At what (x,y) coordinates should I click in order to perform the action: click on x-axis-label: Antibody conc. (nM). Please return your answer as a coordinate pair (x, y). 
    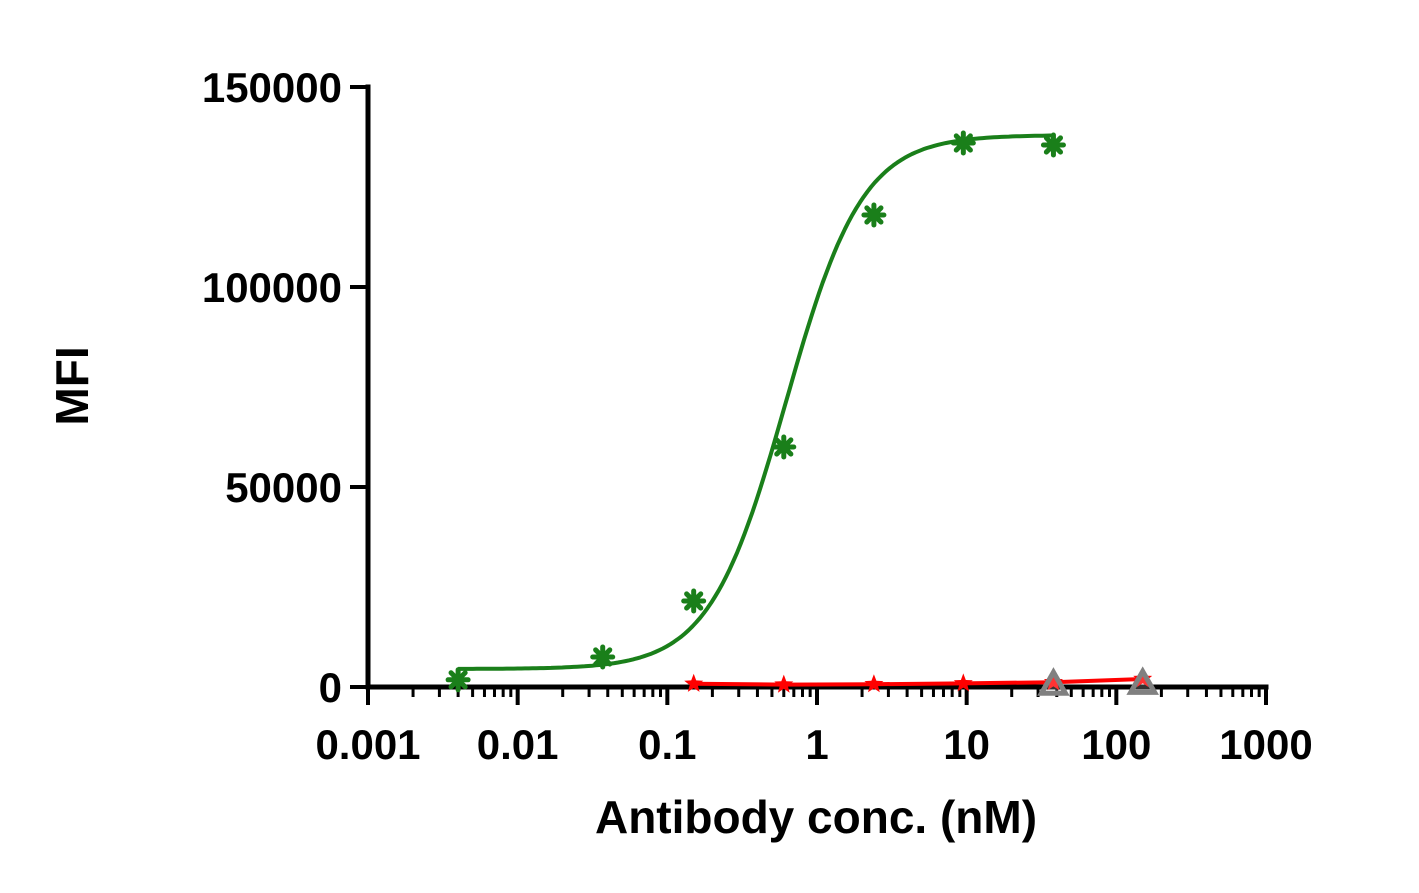
    Looking at the image, I should click on (816, 817).